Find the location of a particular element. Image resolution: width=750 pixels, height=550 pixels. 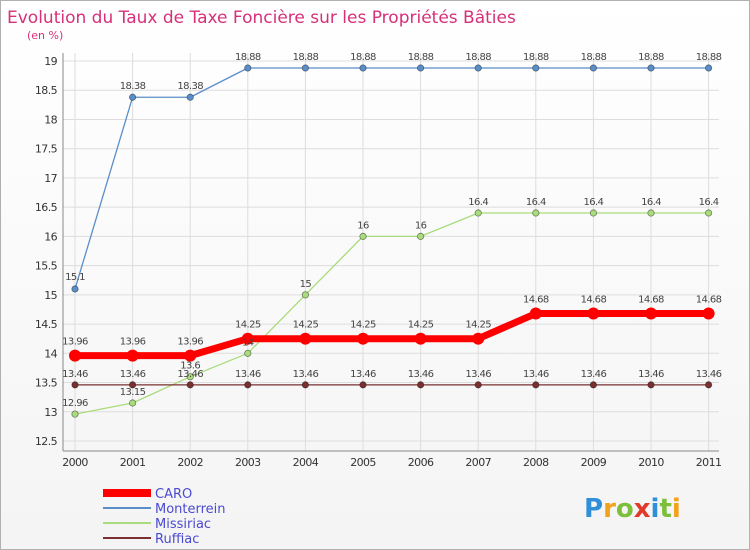

x-tick-label: 2011 is located at coordinates (709, 462).